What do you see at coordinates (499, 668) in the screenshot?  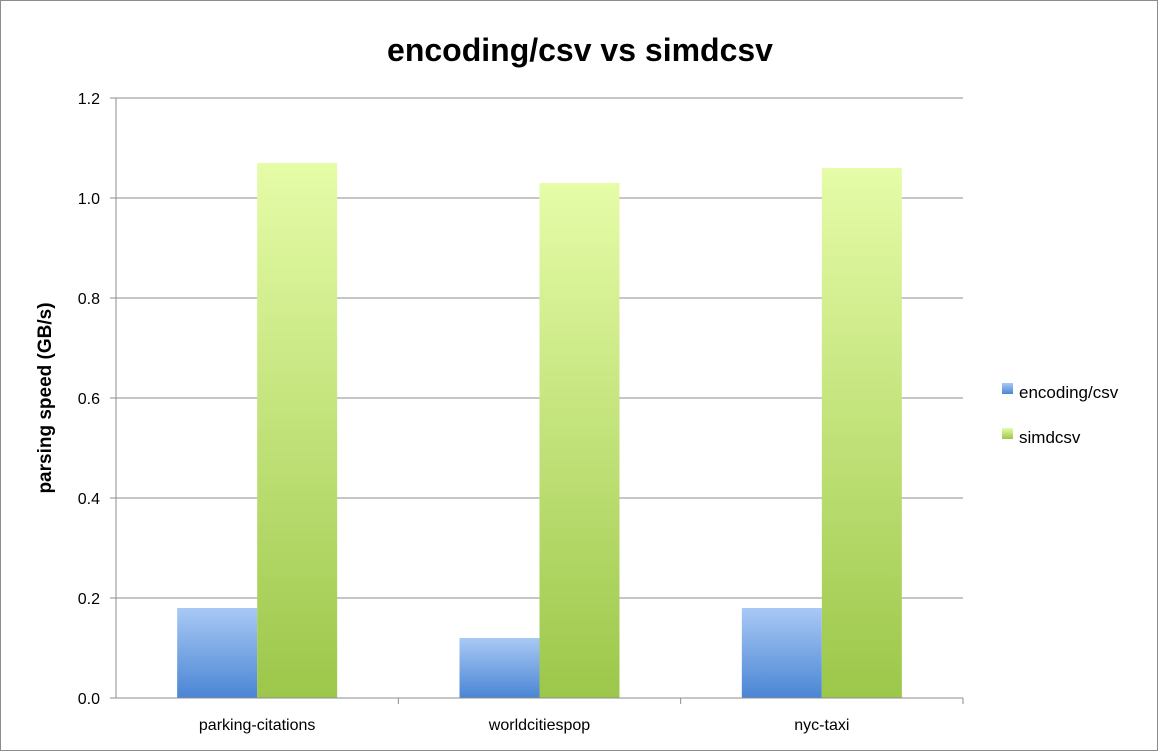 I see `bar-encoding-csv-worldcitiespop` at bounding box center [499, 668].